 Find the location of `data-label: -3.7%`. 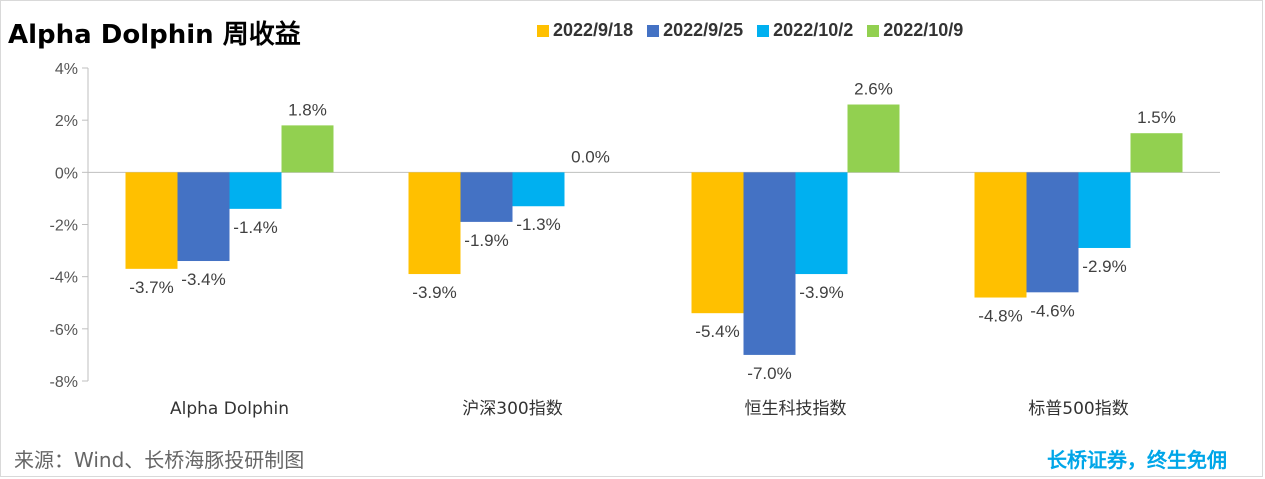

data-label: -3.7% is located at coordinates (151, 287).